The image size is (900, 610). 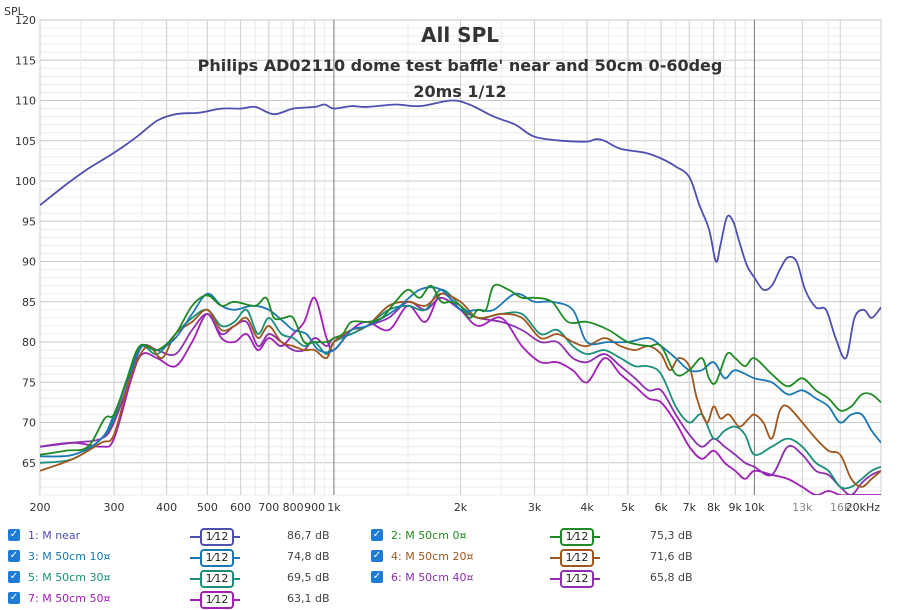 What do you see at coordinates (240, 507) in the screenshot?
I see `x-tick-label: 600` at bounding box center [240, 507].